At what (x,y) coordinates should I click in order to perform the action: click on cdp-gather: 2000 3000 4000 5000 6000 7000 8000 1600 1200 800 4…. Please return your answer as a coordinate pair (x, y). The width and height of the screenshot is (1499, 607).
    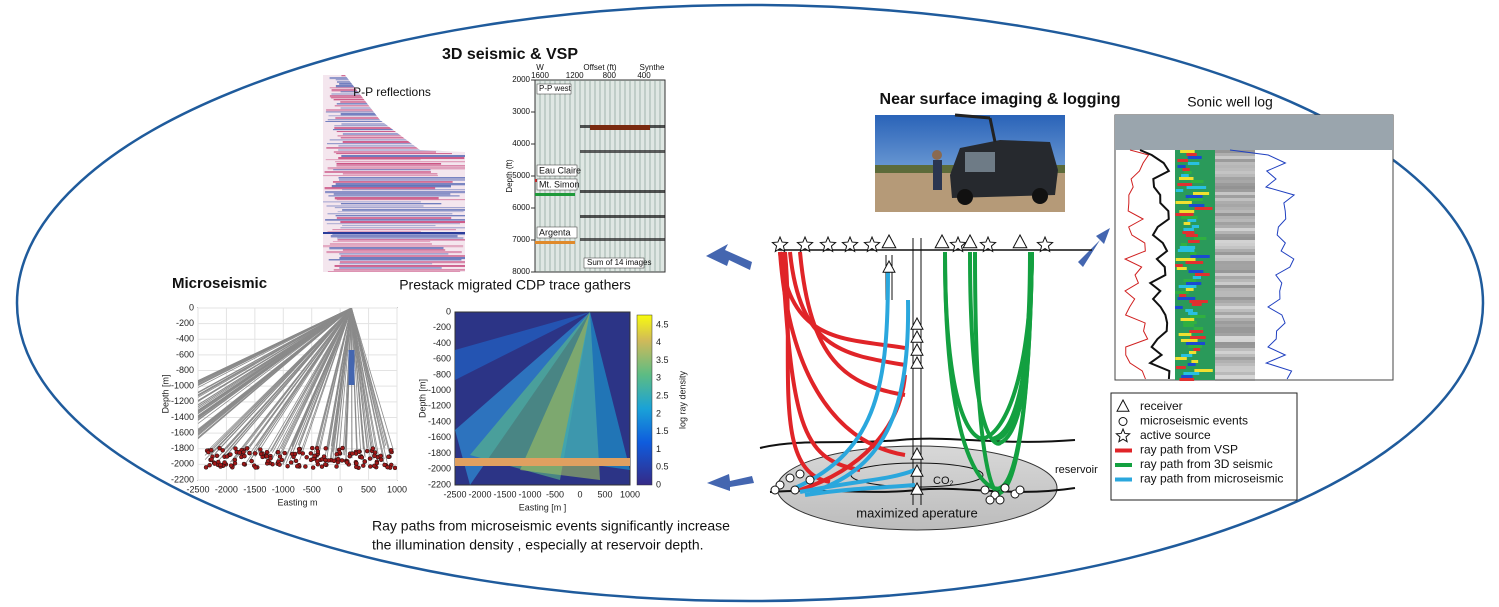
    Looking at the image, I should click on (585, 169).